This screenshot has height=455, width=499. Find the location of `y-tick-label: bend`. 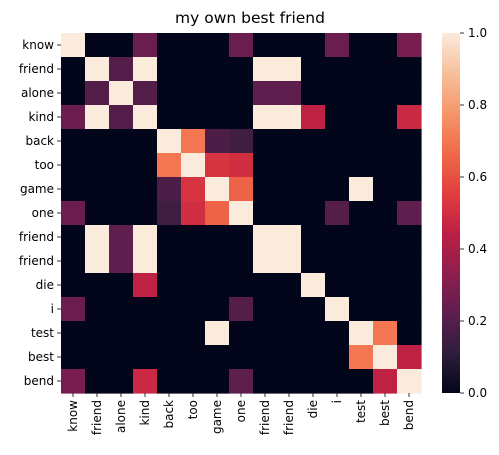

y-tick-label: bend is located at coordinates (39, 381).